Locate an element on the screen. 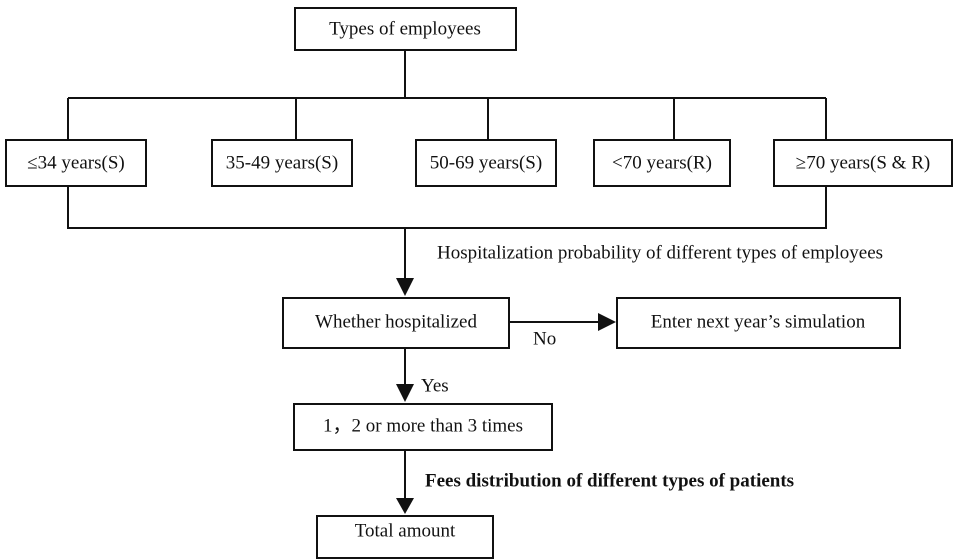 The width and height of the screenshot is (959, 560). node-label: 35-49 years(S) is located at coordinates (282, 162).